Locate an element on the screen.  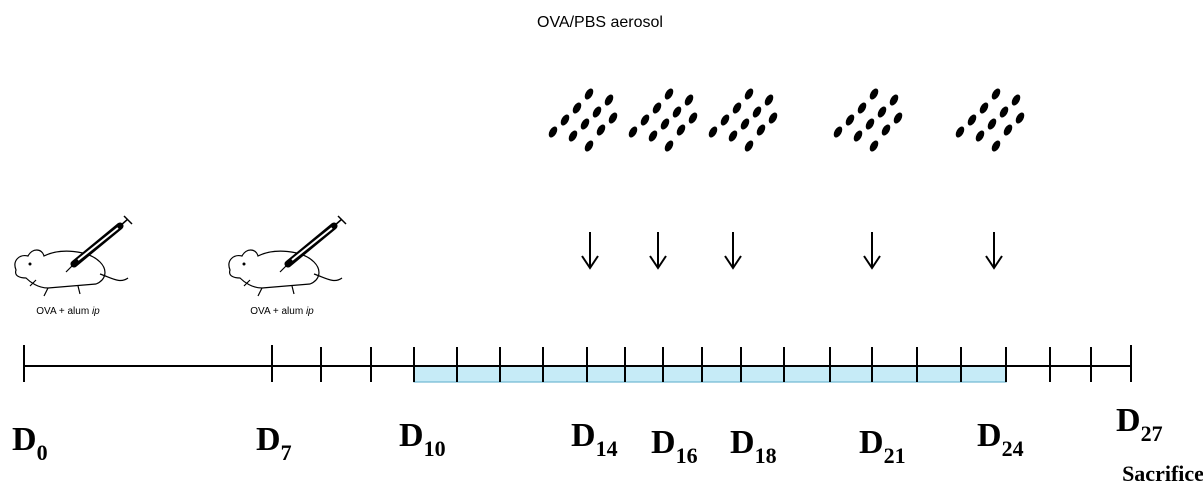
day-label: D18 is located at coordinates (753, 446).